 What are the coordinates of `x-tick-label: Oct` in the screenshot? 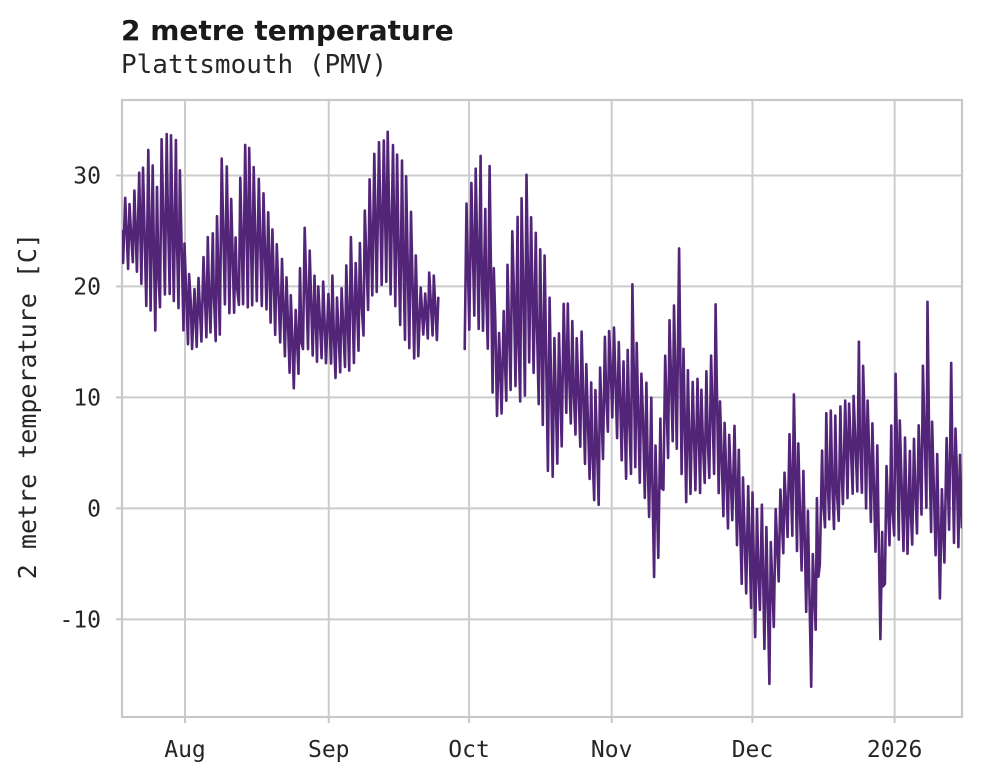 It's located at (469, 750).